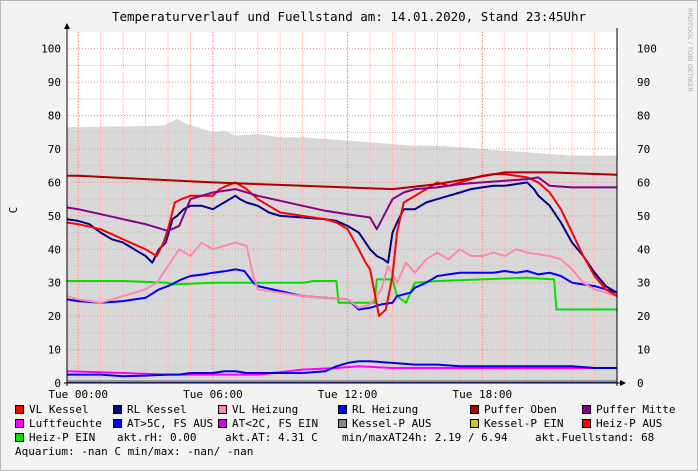  I want to click on y-tick-label: 30, so click(54, 283).